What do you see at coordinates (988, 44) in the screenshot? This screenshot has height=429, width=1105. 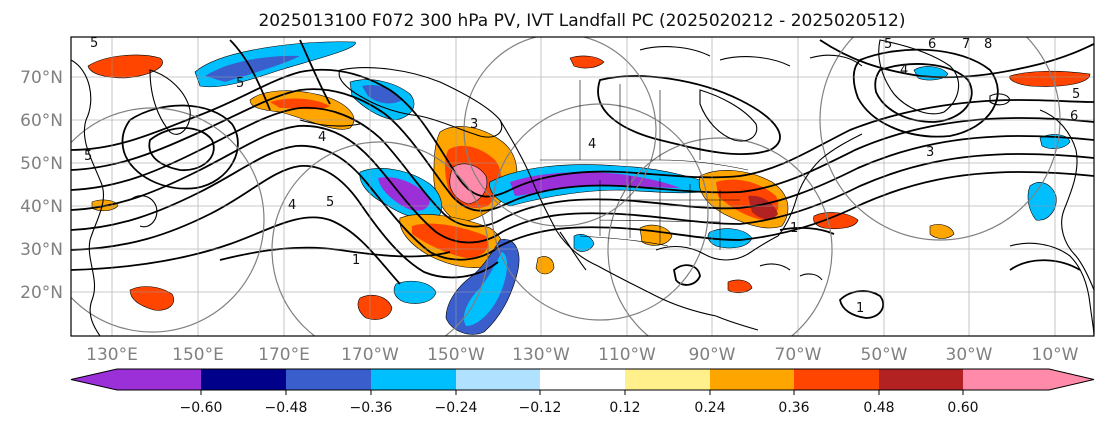 I see `contour-label: 8` at bounding box center [988, 44].